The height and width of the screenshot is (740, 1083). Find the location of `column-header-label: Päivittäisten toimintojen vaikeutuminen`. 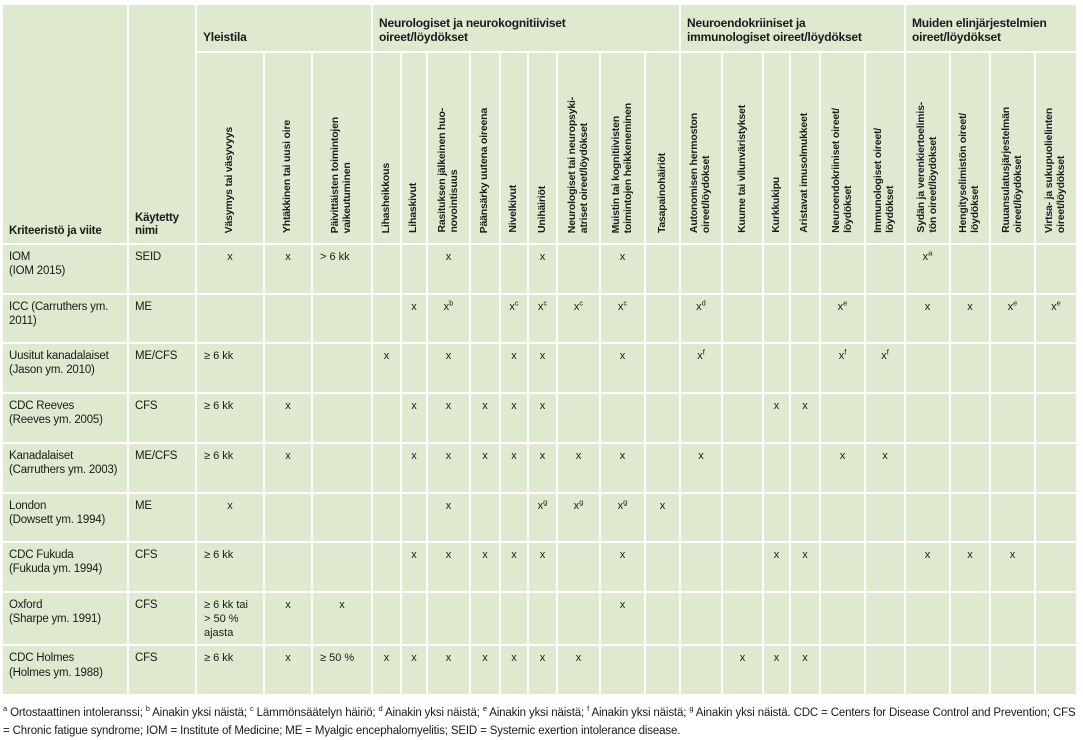

column-header-label: Päivittäisten toimintojen vaikeutuminen is located at coordinates (341, 174).